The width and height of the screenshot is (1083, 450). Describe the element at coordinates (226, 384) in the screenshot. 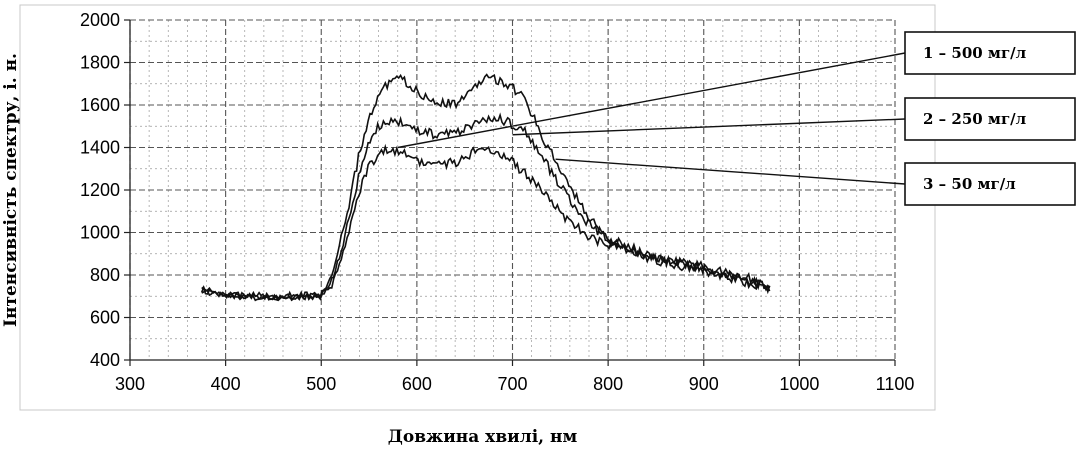

I see `x-tick-label: 400` at that location.